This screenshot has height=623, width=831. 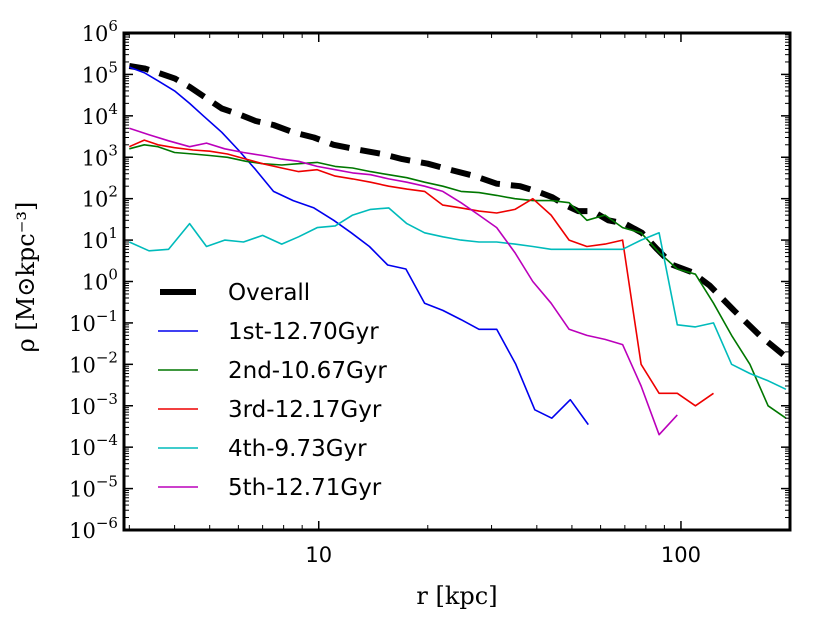 What do you see at coordinates (297, 449) in the screenshot?
I see `legend-label-5: 4th-9.73Gyr` at bounding box center [297, 449].